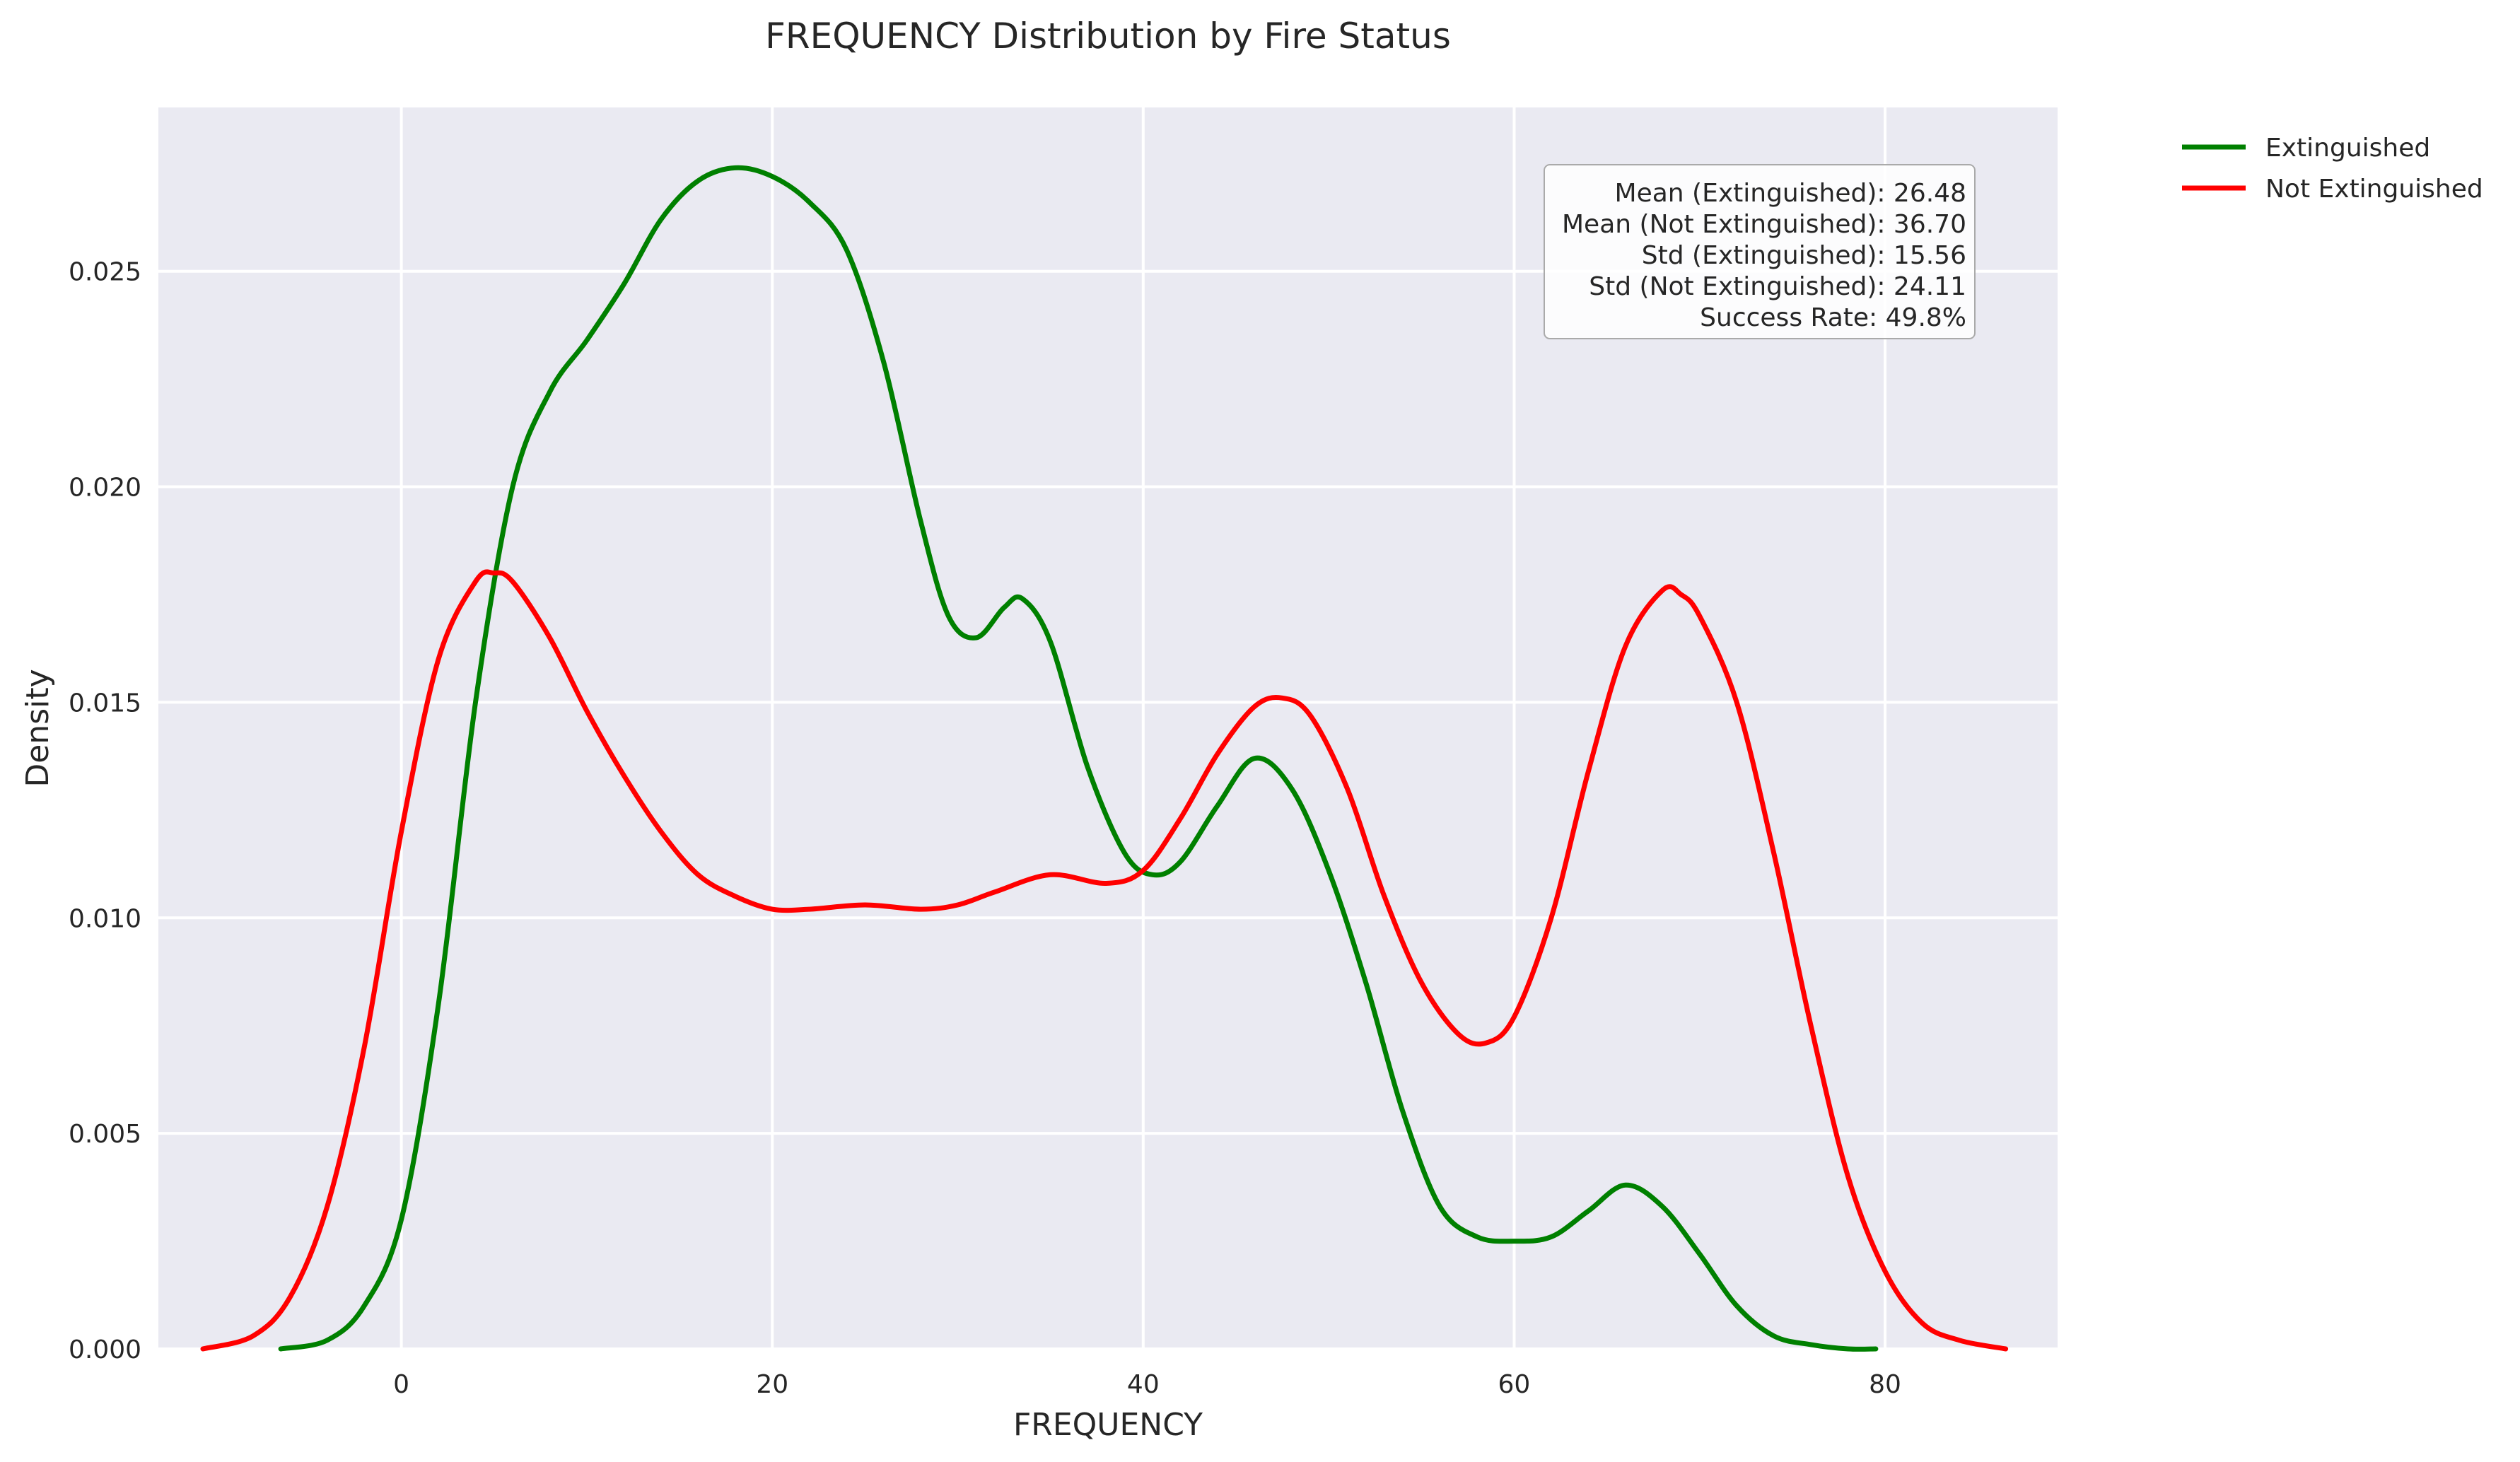 The width and height of the screenshot is (2520, 1462). I want to click on stats-line: Mean (Extinguished): 26.48, so click(1790, 193).